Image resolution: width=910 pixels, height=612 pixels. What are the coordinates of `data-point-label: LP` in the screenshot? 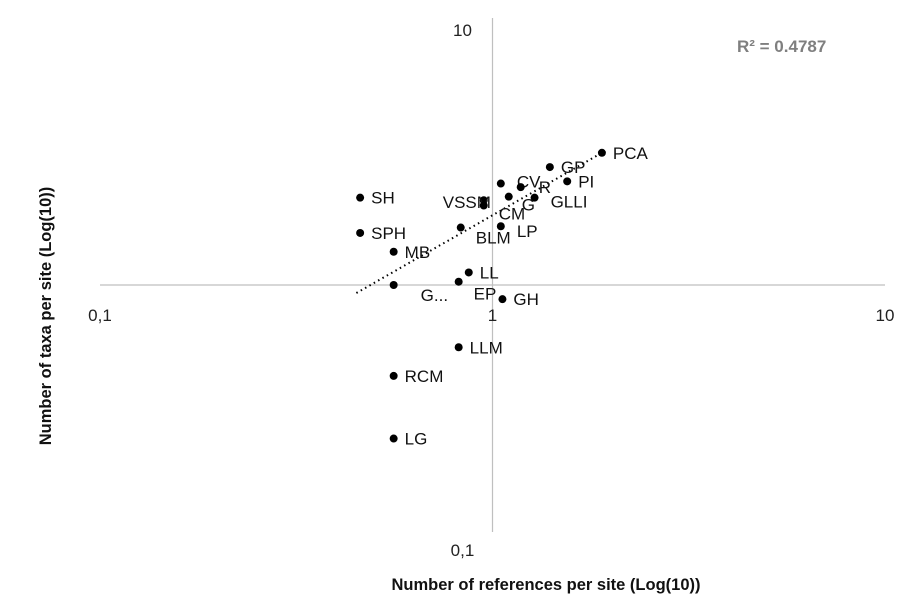 It's located at (527, 231).